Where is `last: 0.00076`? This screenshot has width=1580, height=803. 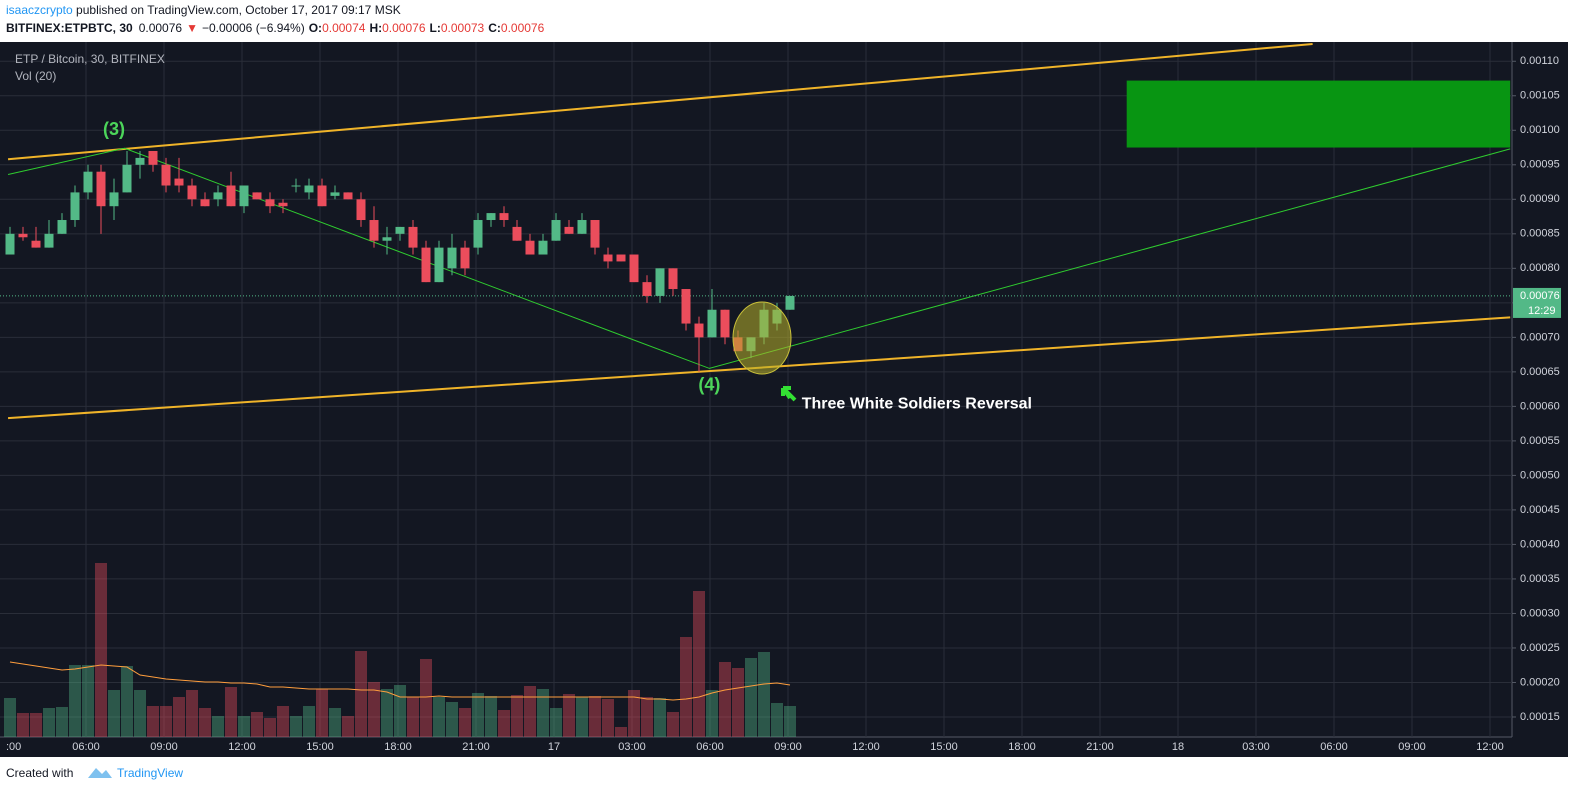 last: 0.00076 is located at coordinates (161, 28).